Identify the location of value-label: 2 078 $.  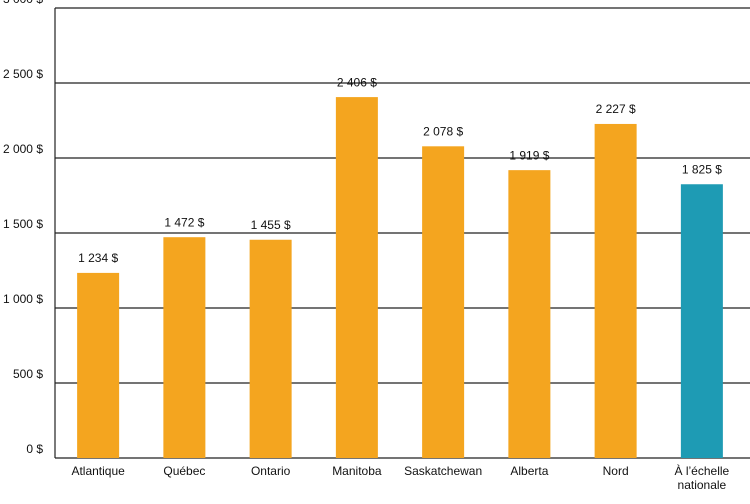
(443, 131).